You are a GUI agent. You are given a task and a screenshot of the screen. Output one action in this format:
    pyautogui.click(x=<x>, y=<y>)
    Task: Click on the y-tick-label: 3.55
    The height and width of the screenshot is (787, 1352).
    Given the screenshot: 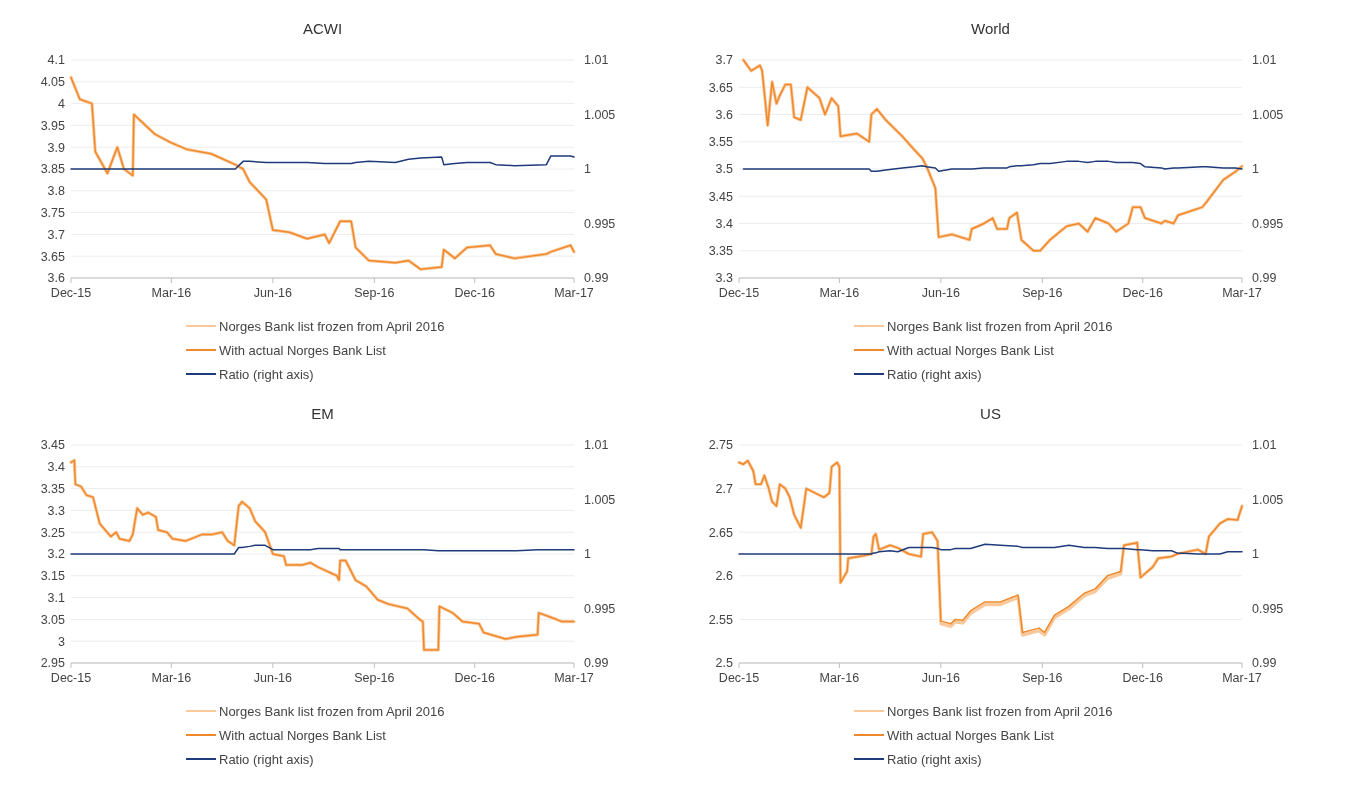 What is the action you would take?
    pyautogui.click(x=721, y=142)
    